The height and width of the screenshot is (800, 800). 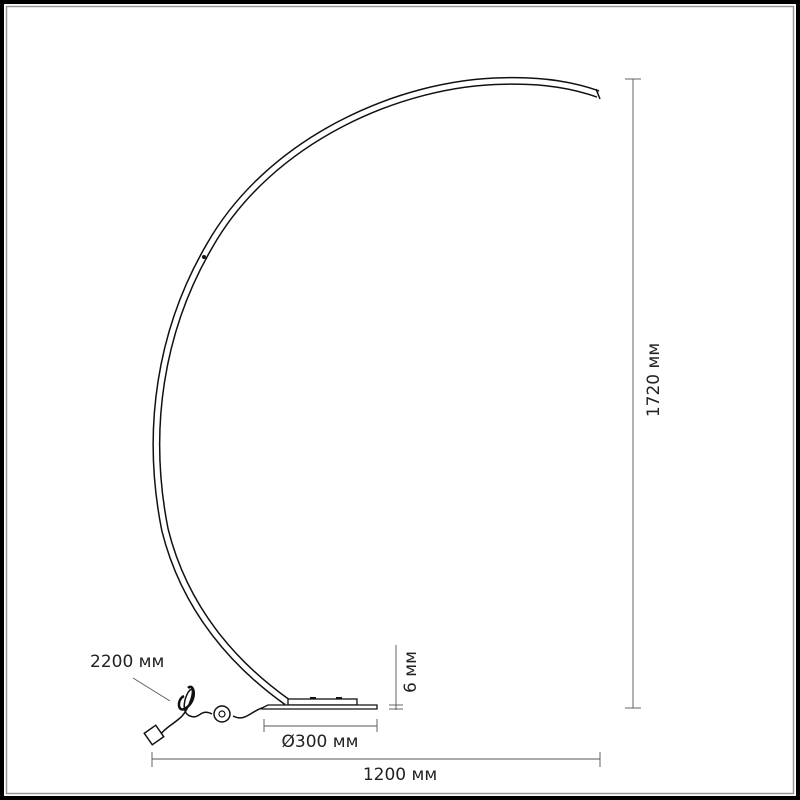 I want to click on plug-icon, so click(x=154, y=735).